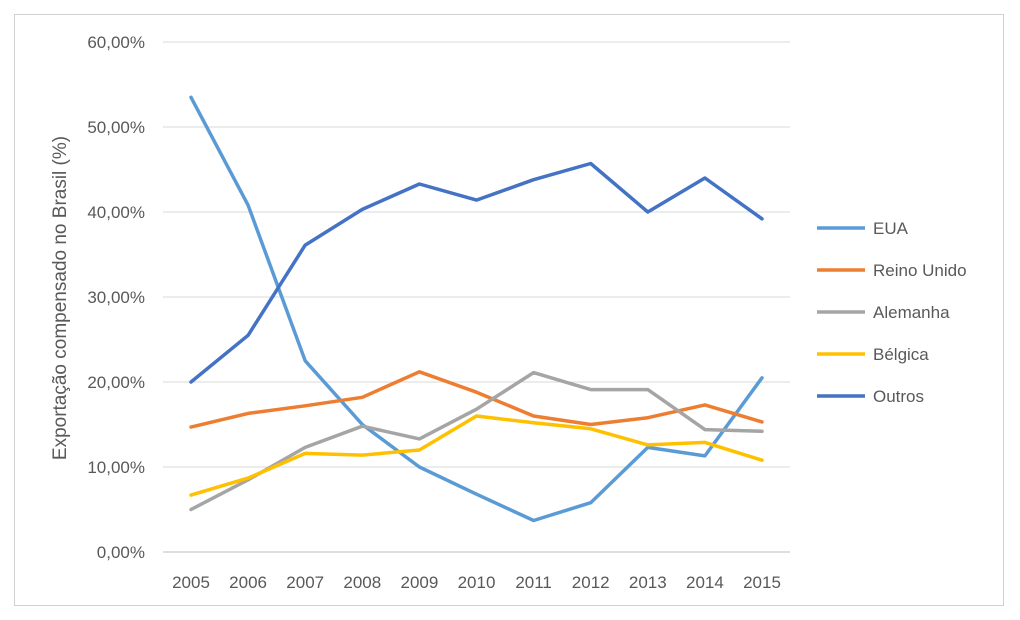 The height and width of the screenshot is (620, 1020). I want to click on legend-label: Outros, so click(898, 396).